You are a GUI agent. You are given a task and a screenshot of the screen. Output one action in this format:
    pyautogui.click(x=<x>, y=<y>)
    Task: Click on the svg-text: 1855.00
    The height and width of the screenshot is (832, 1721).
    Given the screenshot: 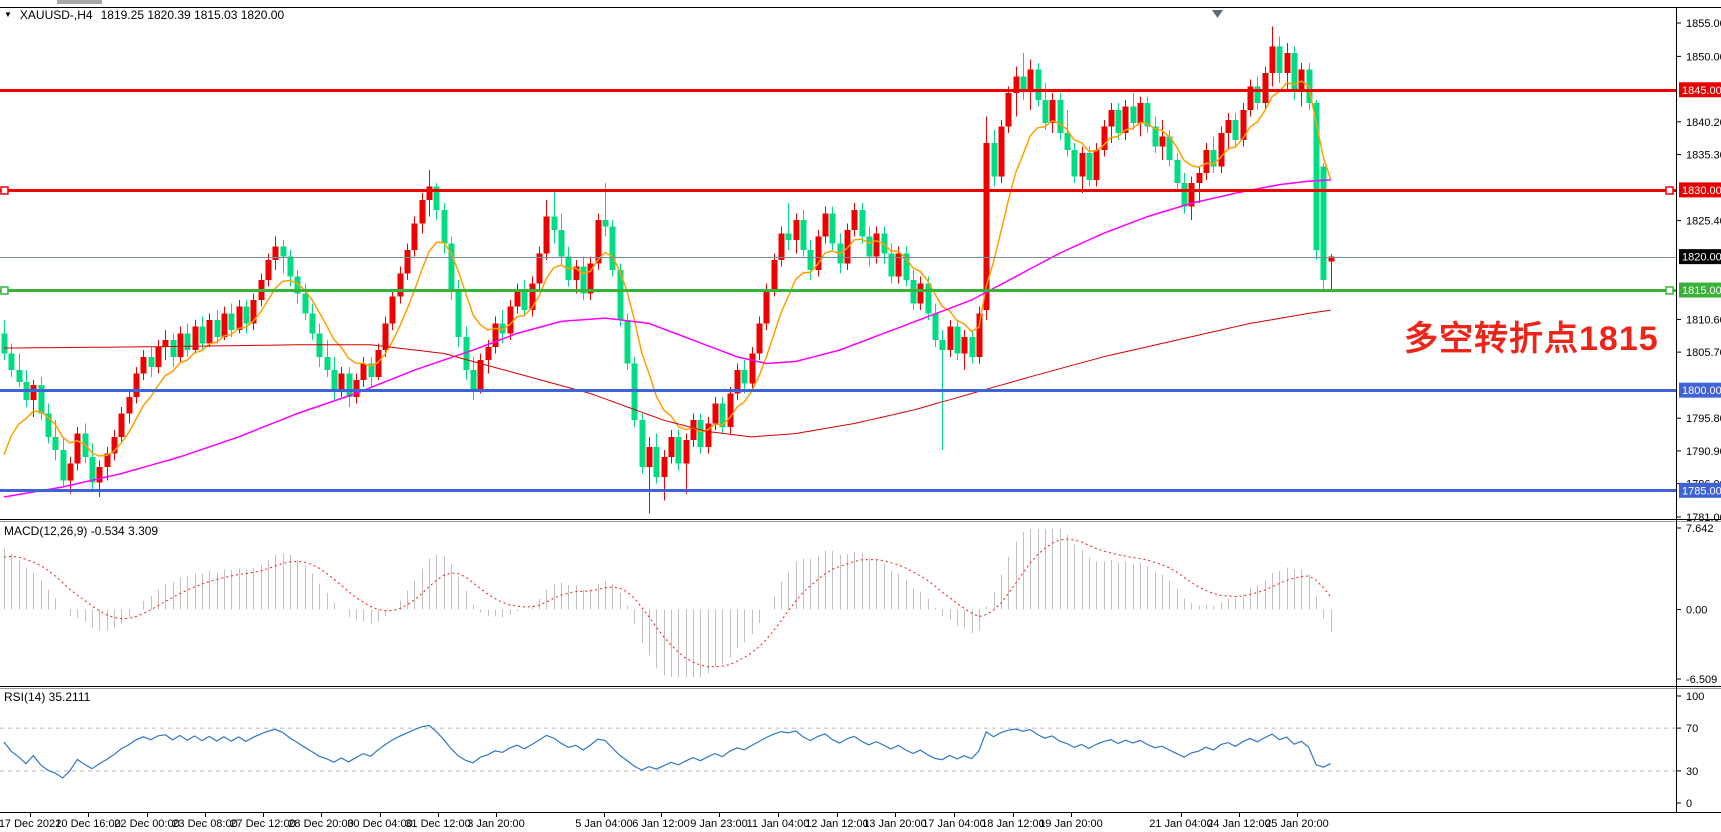 What is the action you would take?
    pyautogui.click(x=1703, y=24)
    